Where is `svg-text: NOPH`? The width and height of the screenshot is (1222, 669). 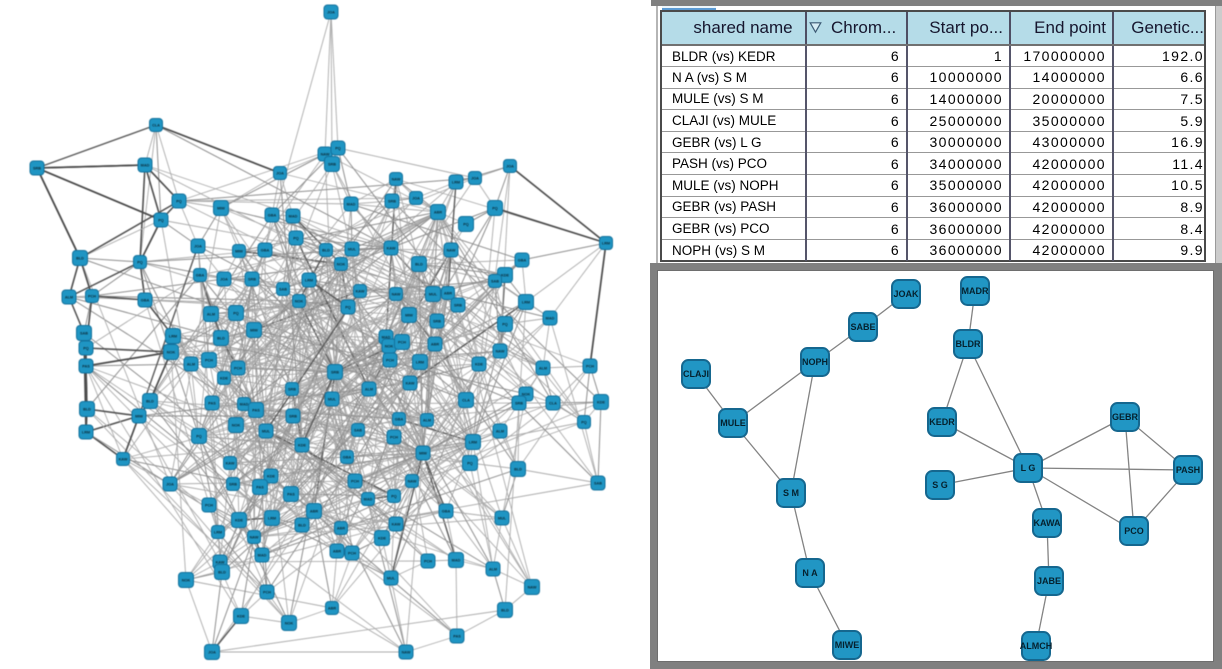
svg-text: NOPH is located at coordinates (815, 362).